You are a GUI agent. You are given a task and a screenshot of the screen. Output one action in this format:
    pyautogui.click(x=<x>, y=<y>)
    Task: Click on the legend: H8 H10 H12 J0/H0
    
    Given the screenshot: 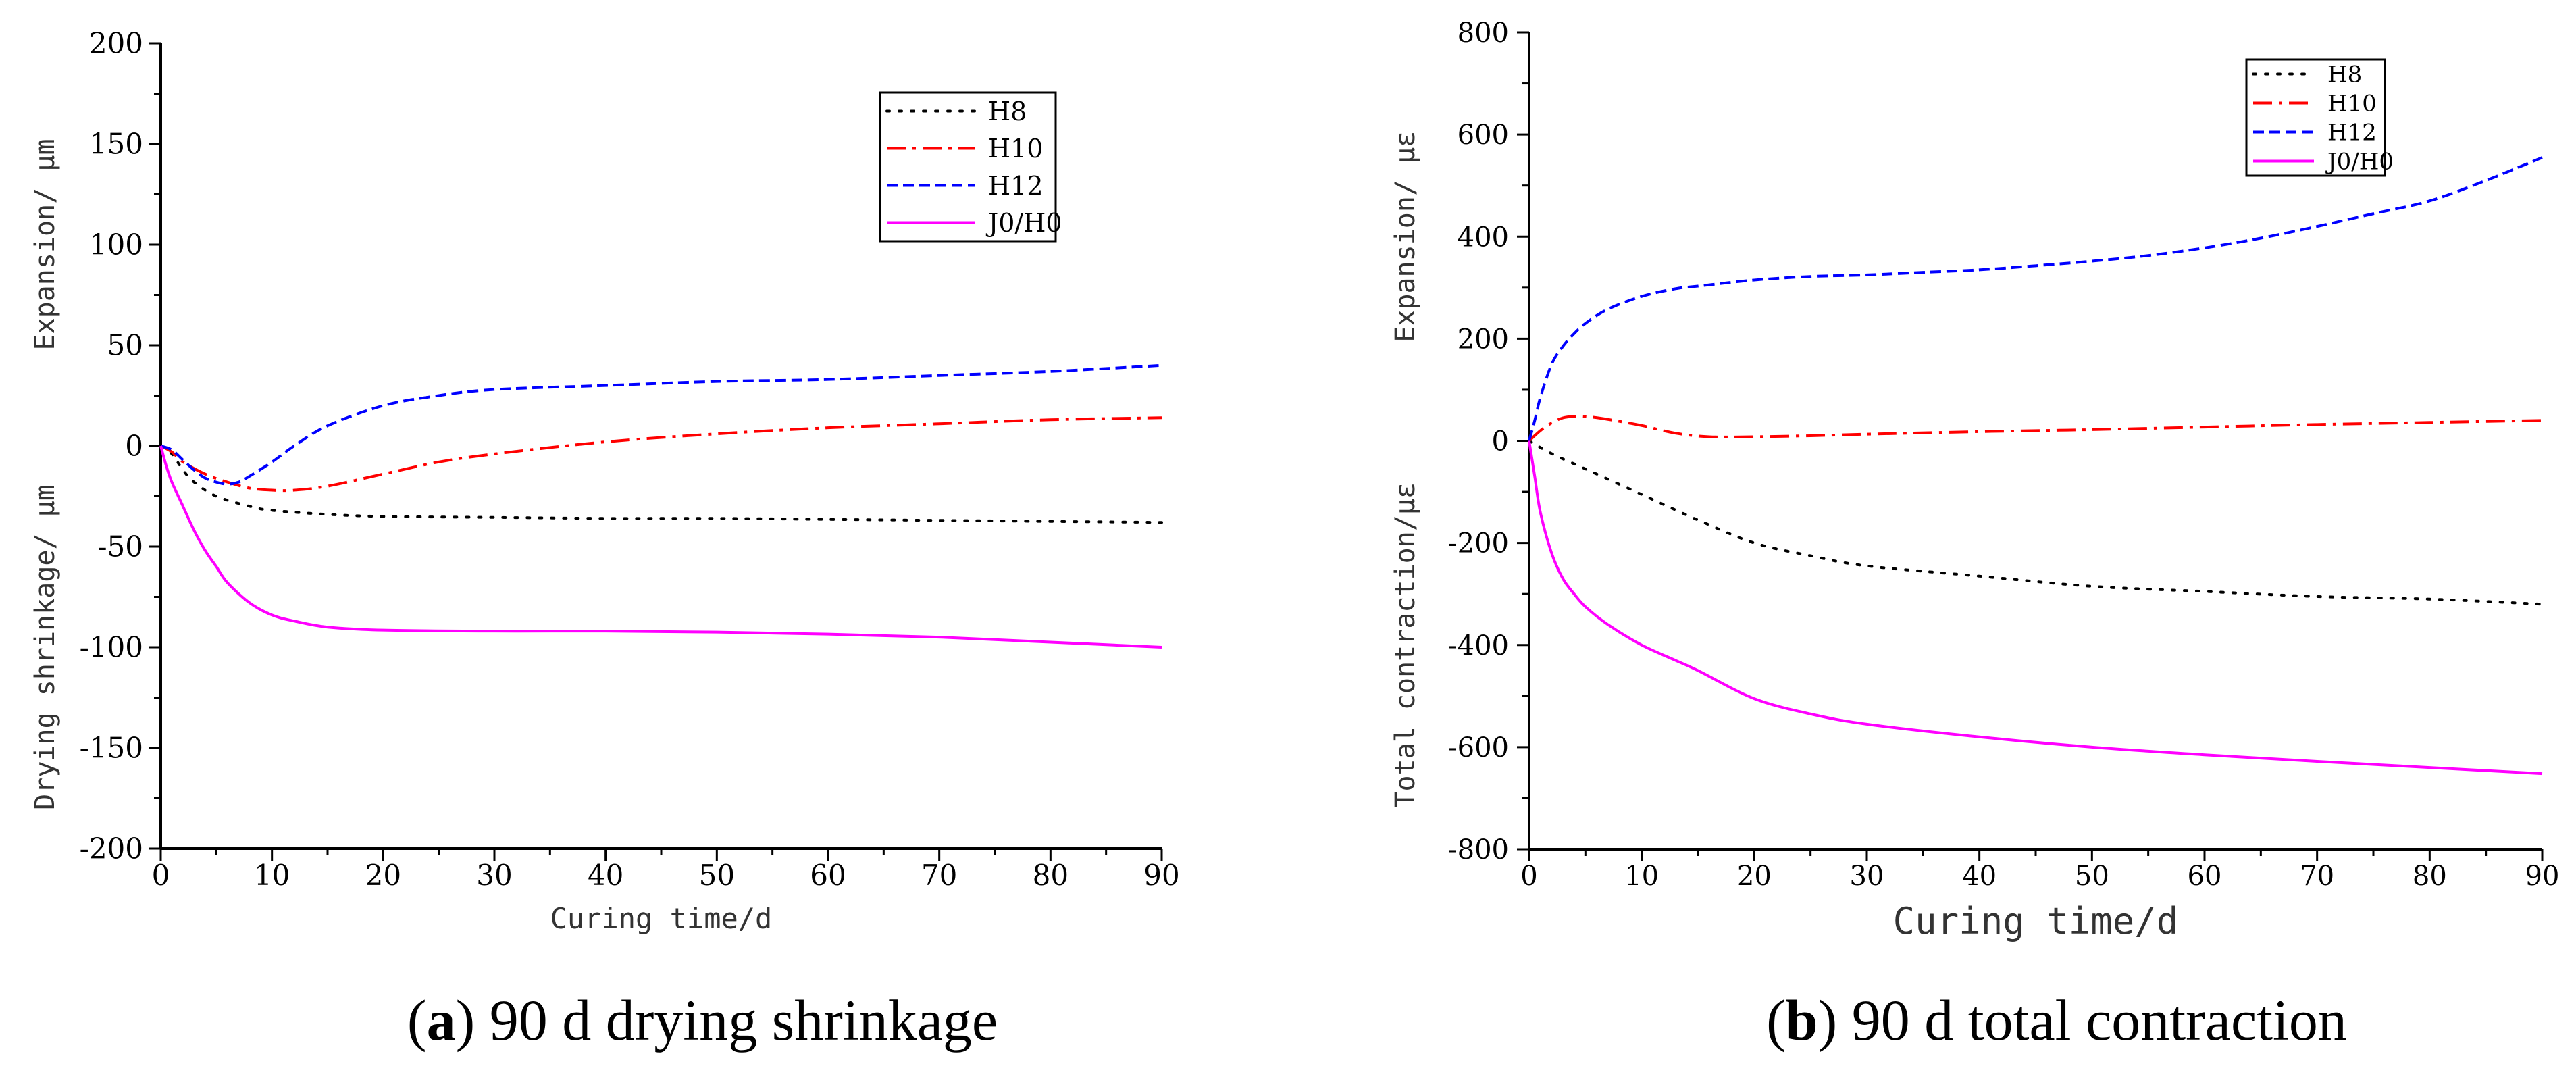 What is the action you would take?
    pyautogui.click(x=971, y=167)
    